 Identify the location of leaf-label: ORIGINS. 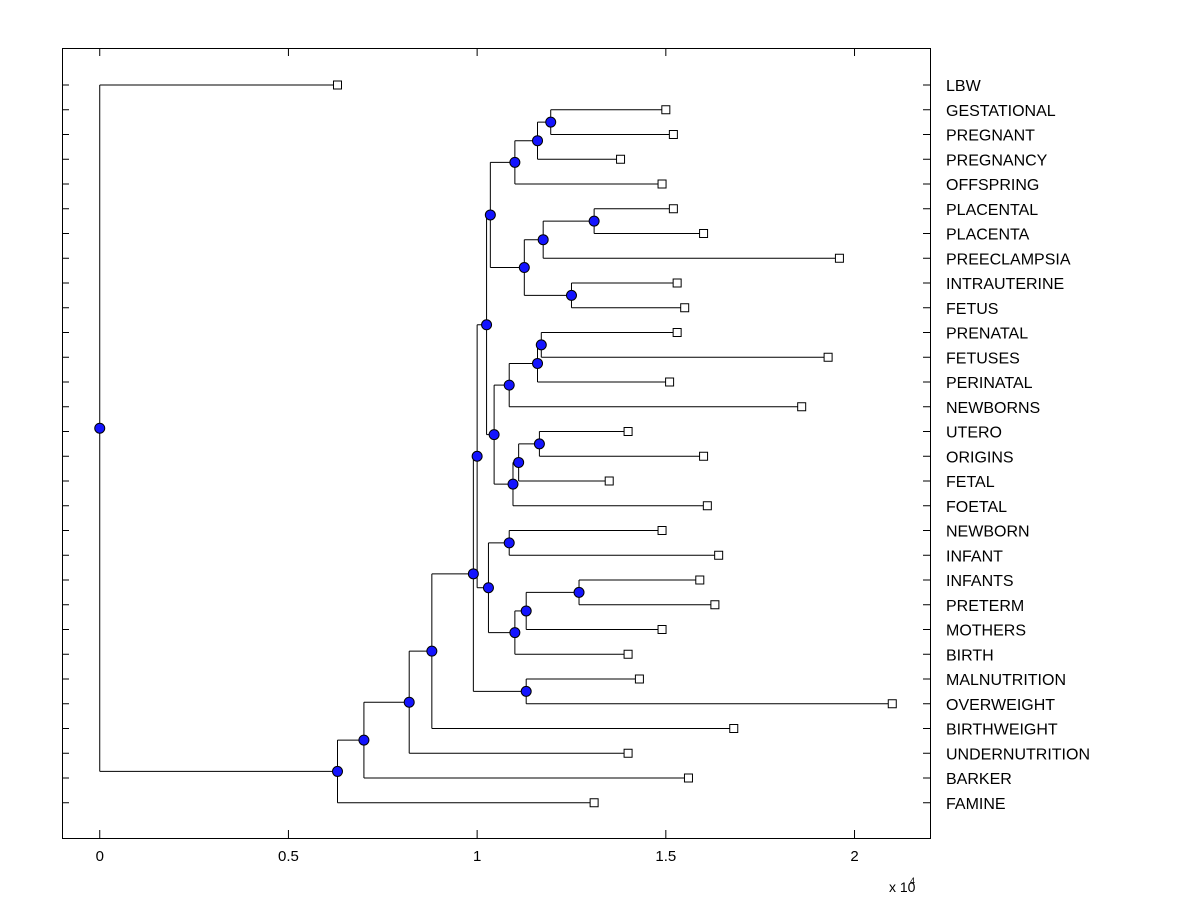
(980, 457).